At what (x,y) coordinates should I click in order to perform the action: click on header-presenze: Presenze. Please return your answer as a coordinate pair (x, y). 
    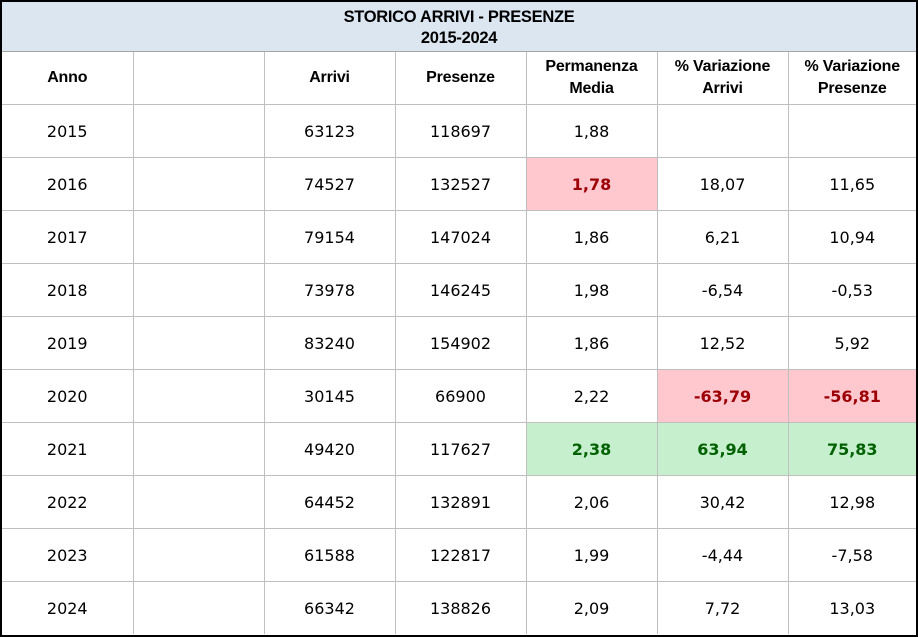
    Looking at the image, I should click on (461, 78).